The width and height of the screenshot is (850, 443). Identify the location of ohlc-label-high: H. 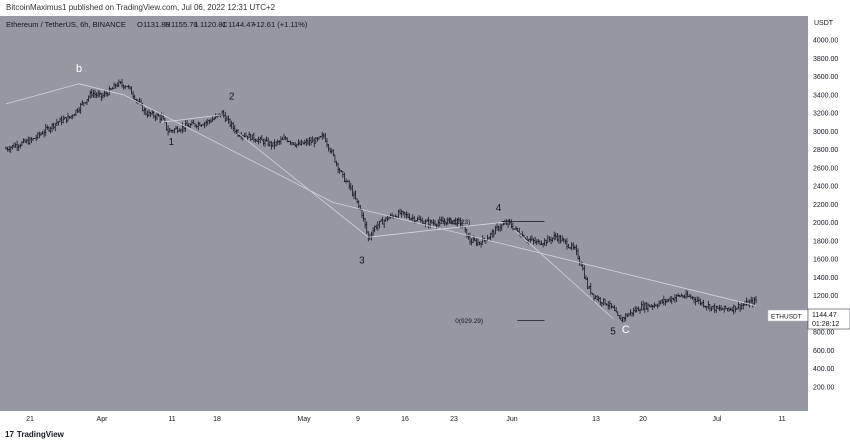
(167, 24).